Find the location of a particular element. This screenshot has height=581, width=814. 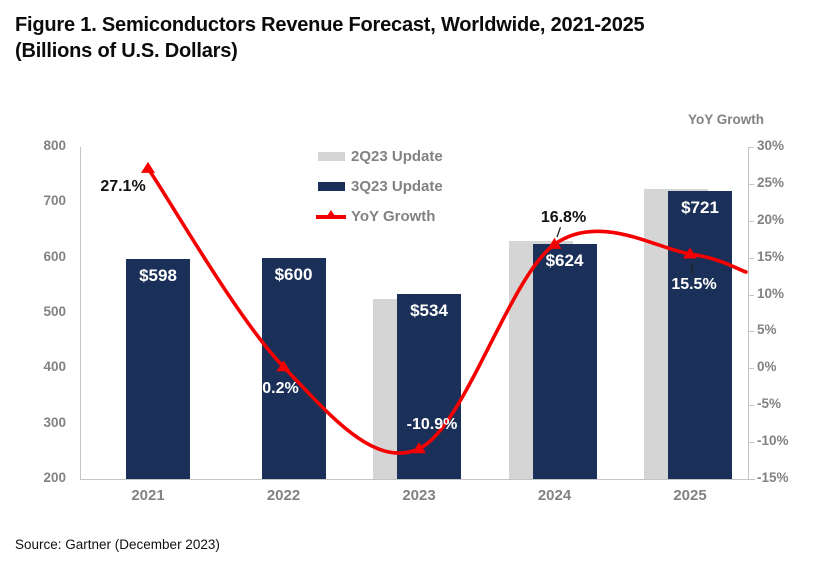

legend-item-3q23-update: 3Q23 Update is located at coordinates (379, 186).